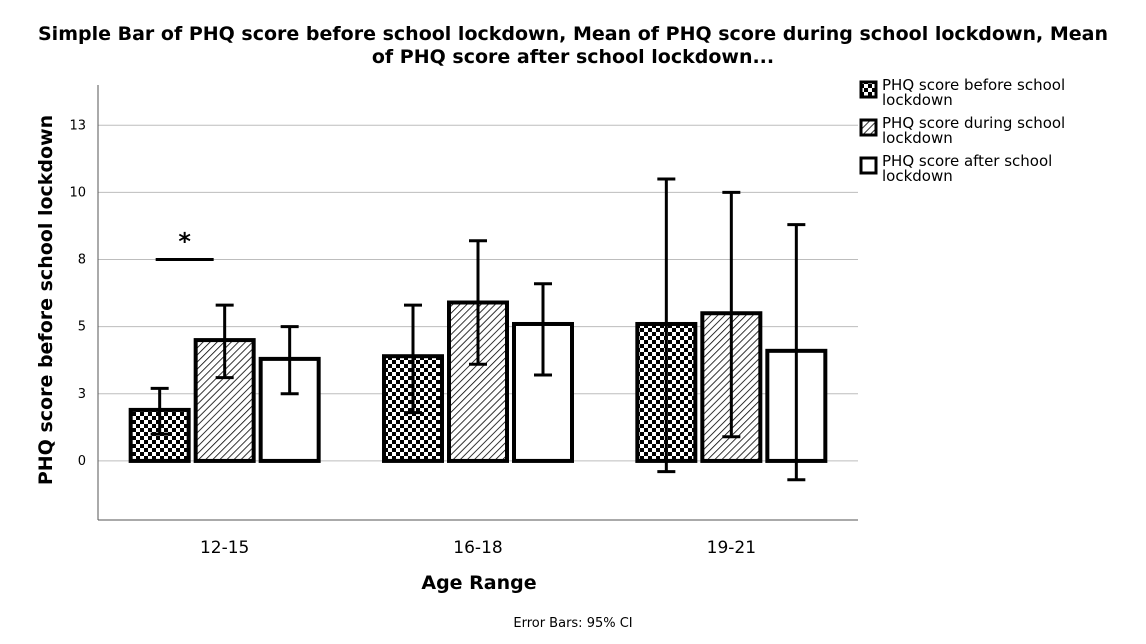 This screenshot has height=644, width=1146. I want to click on y-tick-label: 3, so click(82, 394).